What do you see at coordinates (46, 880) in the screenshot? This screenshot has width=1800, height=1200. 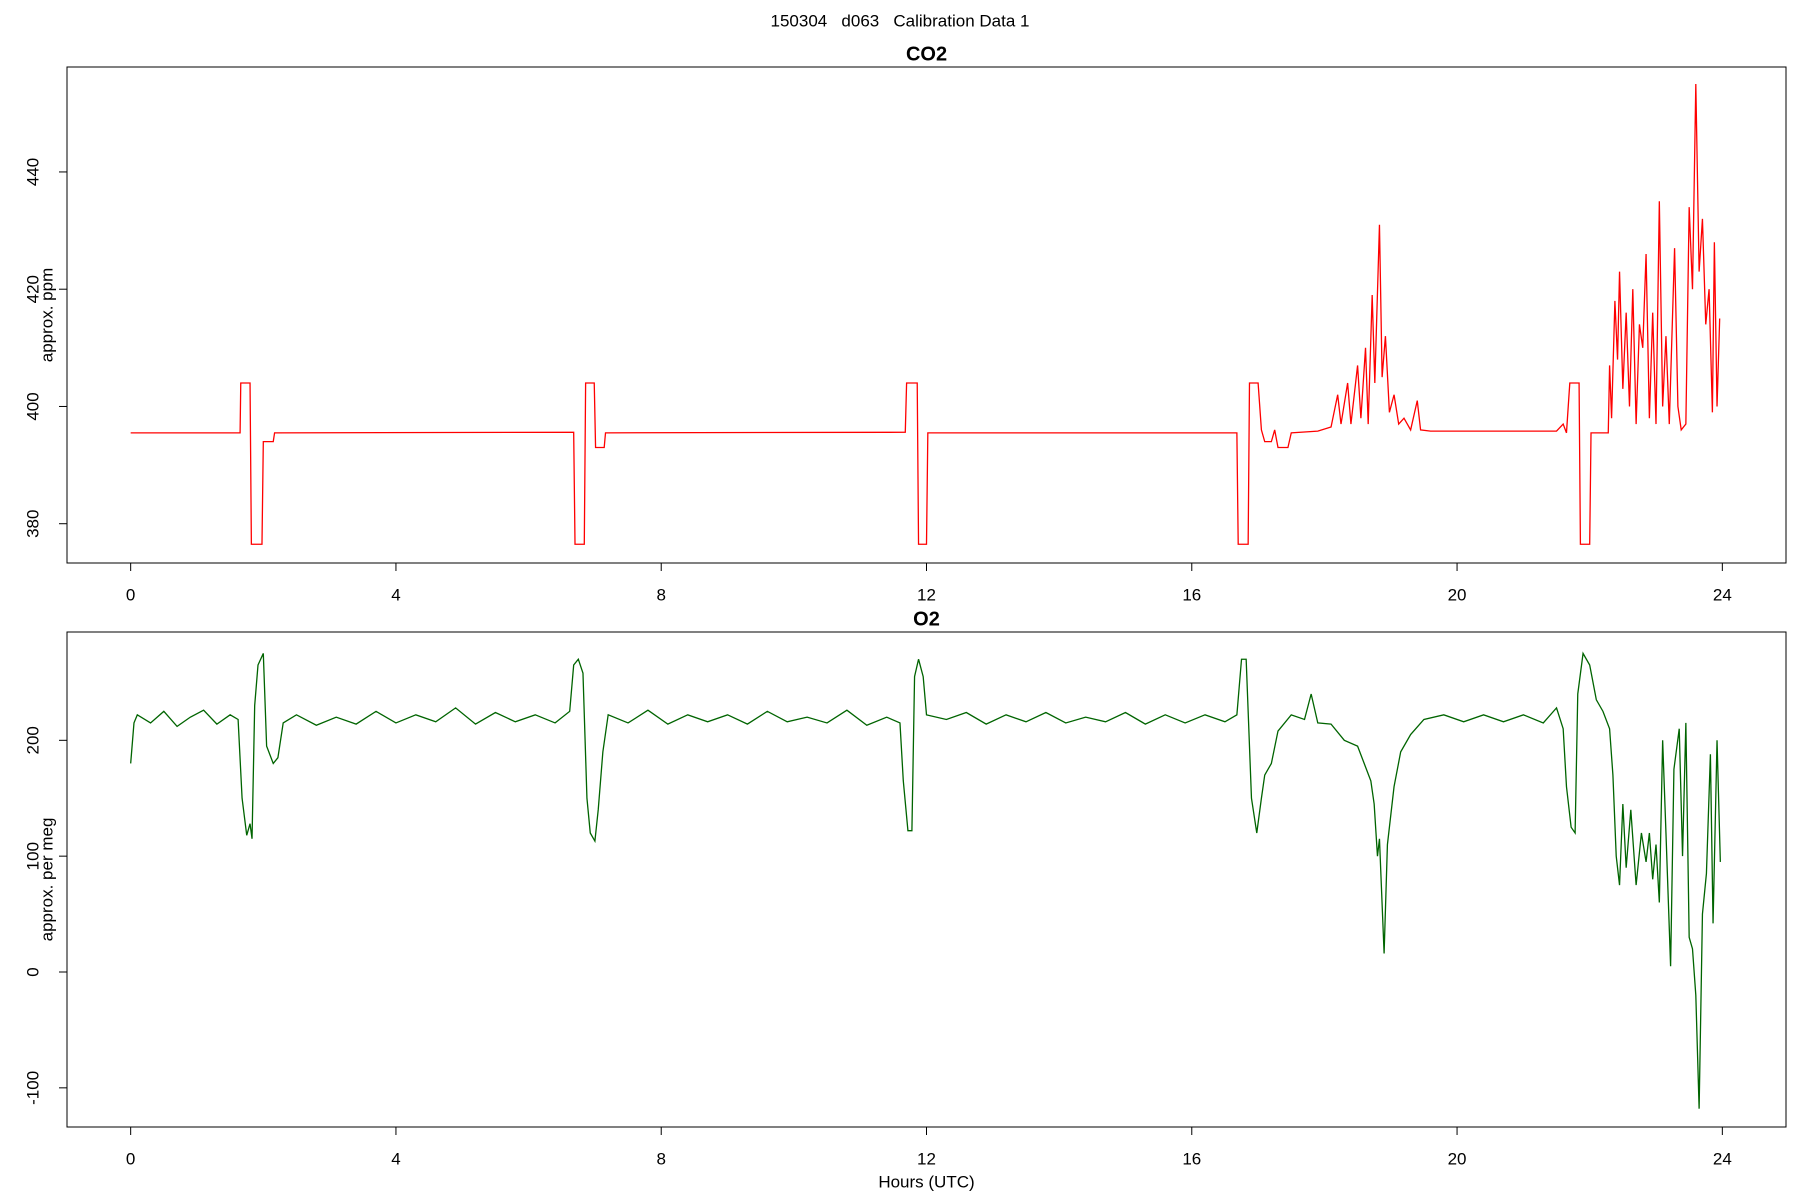 I see `y-axis-label: approx. per meg` at bounding box center [46, 880].